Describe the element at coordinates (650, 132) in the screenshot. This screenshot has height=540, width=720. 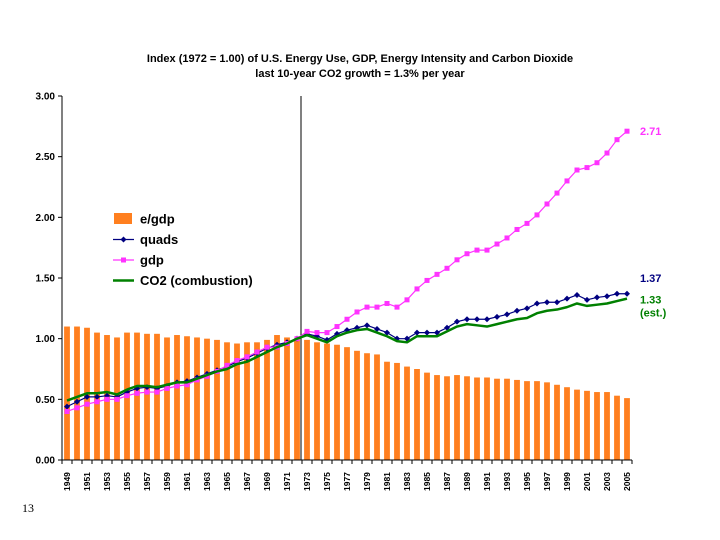
I see `end-label: 2.71` at that location.